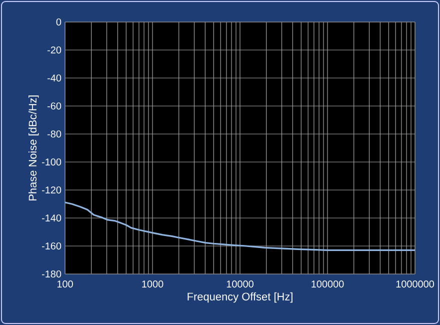  Describe the element at coordinates (52, 274) in the screenshot. I see `y-tick-label: -180` at that location.